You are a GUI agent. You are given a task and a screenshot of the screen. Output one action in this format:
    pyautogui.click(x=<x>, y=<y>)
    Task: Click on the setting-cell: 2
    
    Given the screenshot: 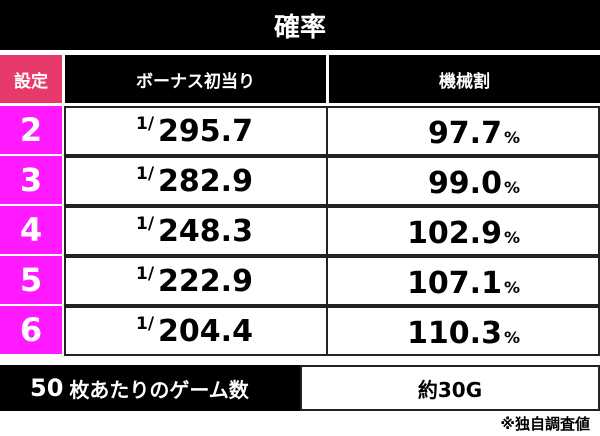 What is the action you would take?
    pyautogui.click(x=31, y=130)
    